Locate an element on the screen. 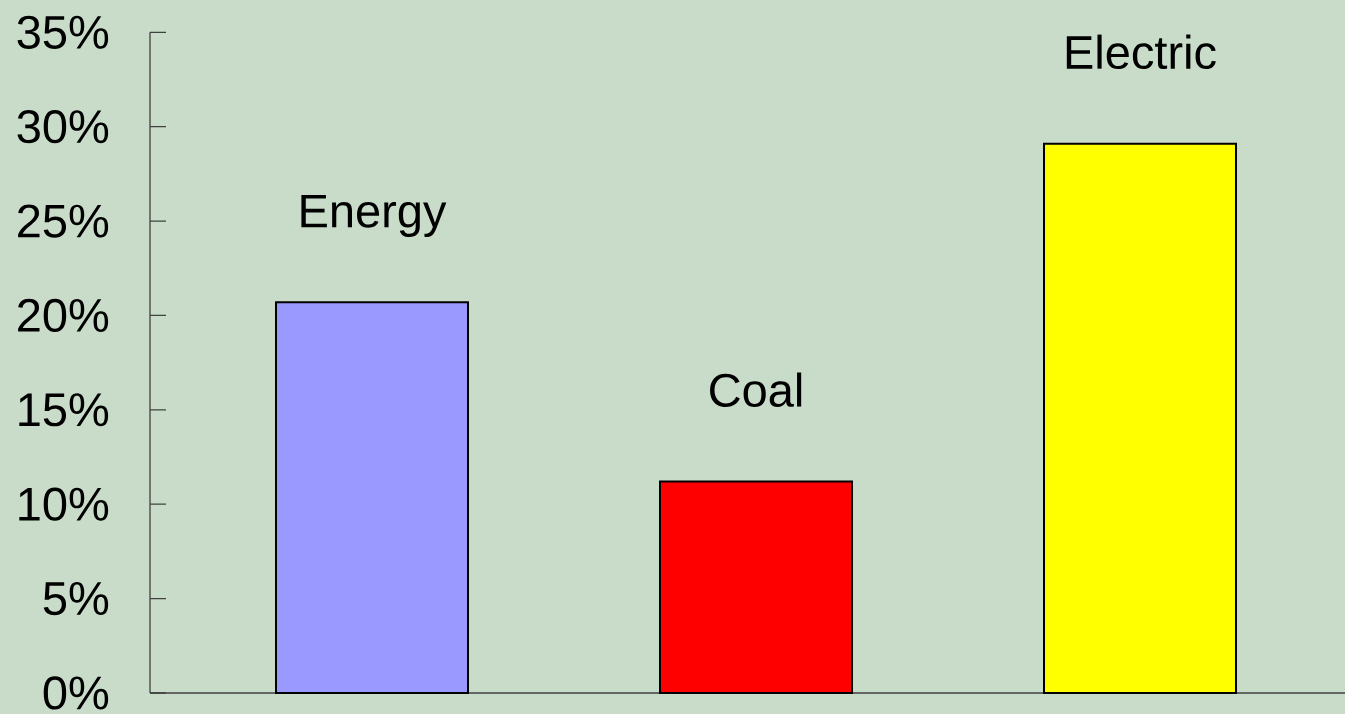  y-tick-label: 35% is located at coordinates (63, 32).